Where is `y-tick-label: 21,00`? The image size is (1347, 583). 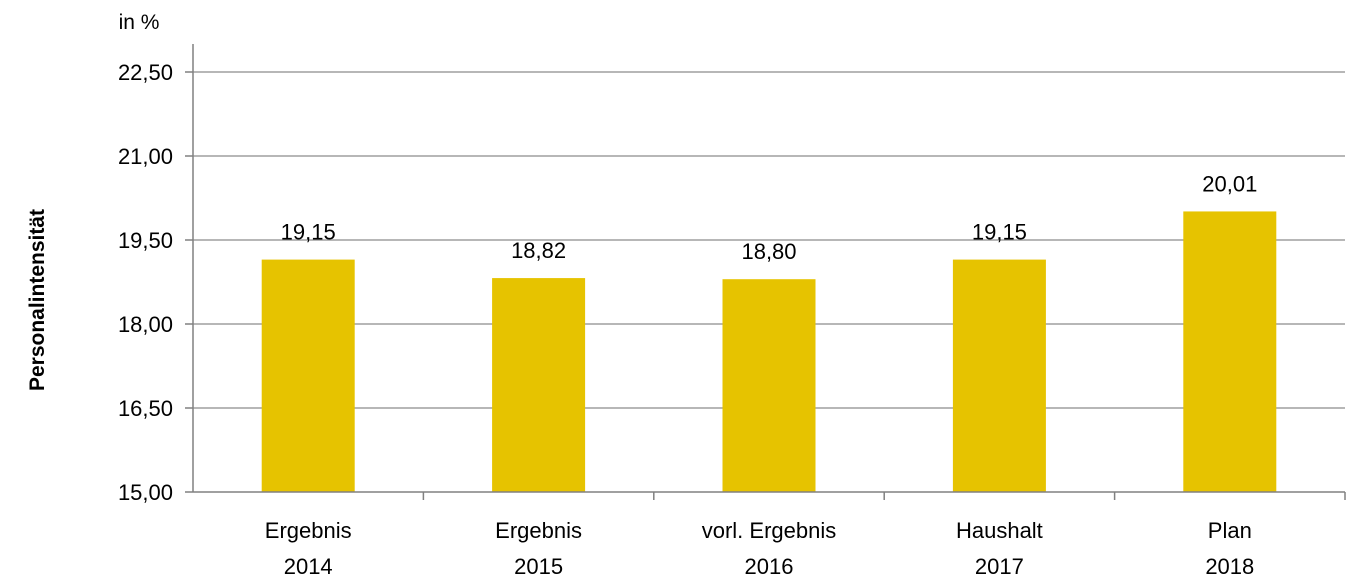
y-tick-label: 21,00 is located at coordinates (145, 156).